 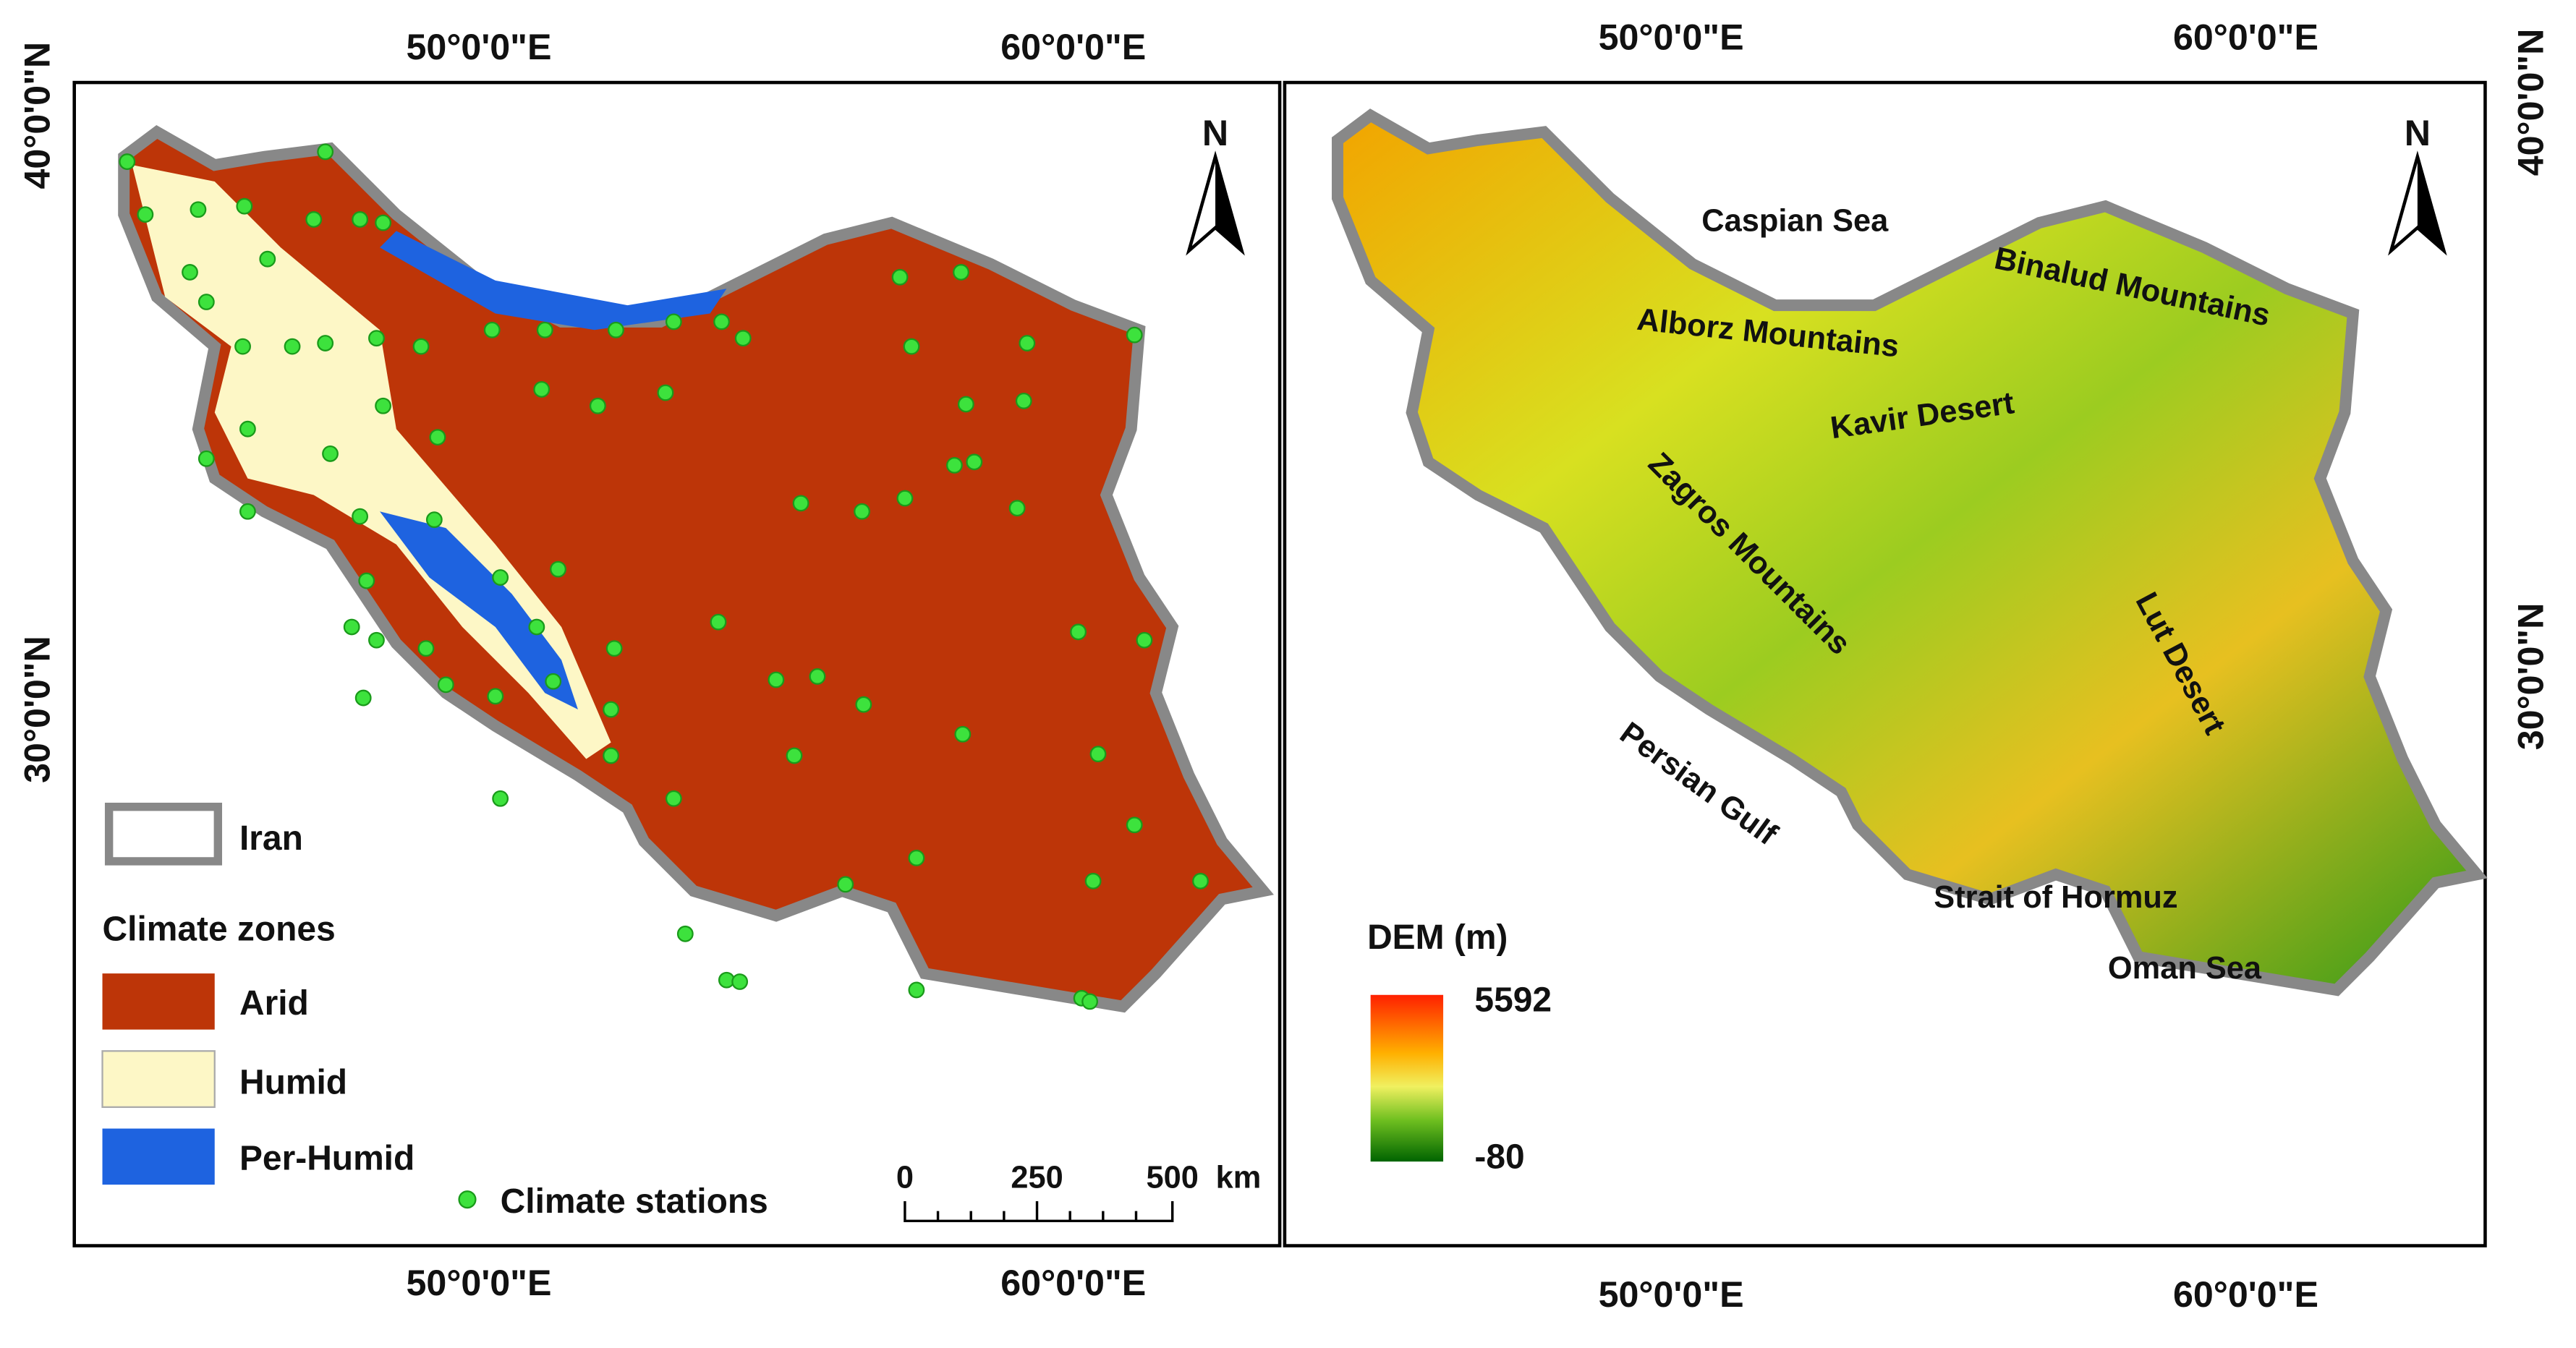 What do you see at coordinates (293, 1083) in the screenshot?
I see `legend-label: Humid` at bounding box center [293, 1083].